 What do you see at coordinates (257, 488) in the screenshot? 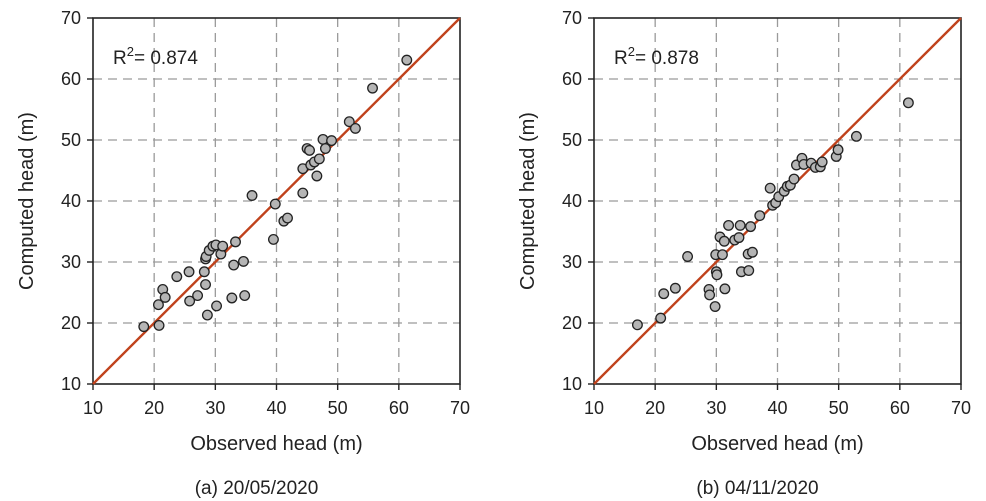
I see `panel-caption: (a) 20/05/2020` at bounding box center [257, 488].